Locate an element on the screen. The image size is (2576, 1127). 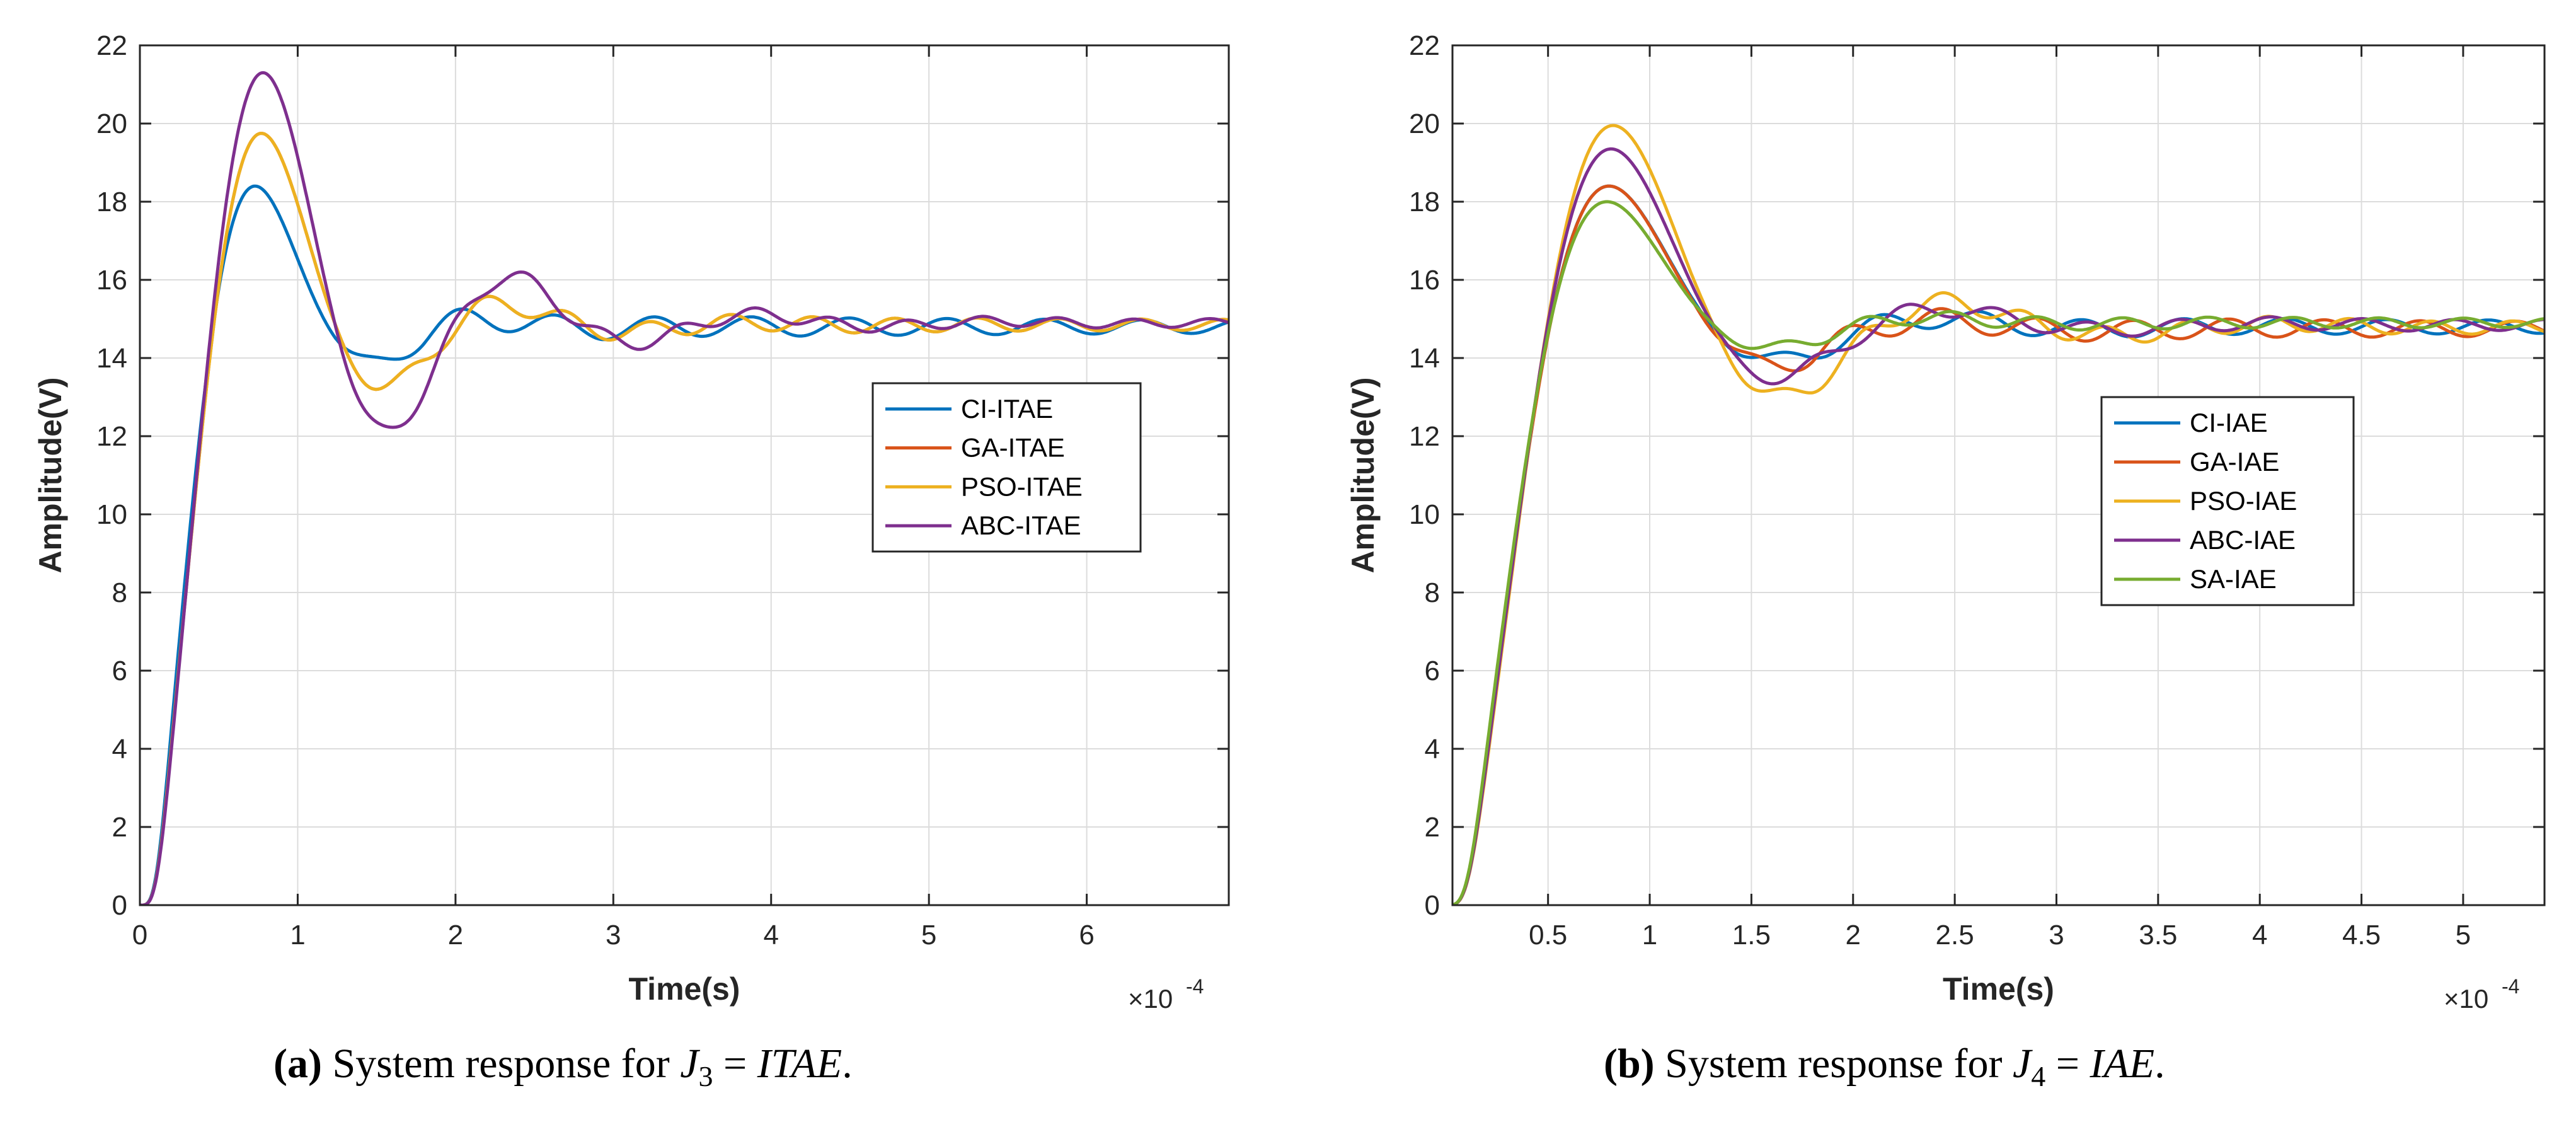
caption-b-rhs: IAE is located at coordinates (2122, 1064).